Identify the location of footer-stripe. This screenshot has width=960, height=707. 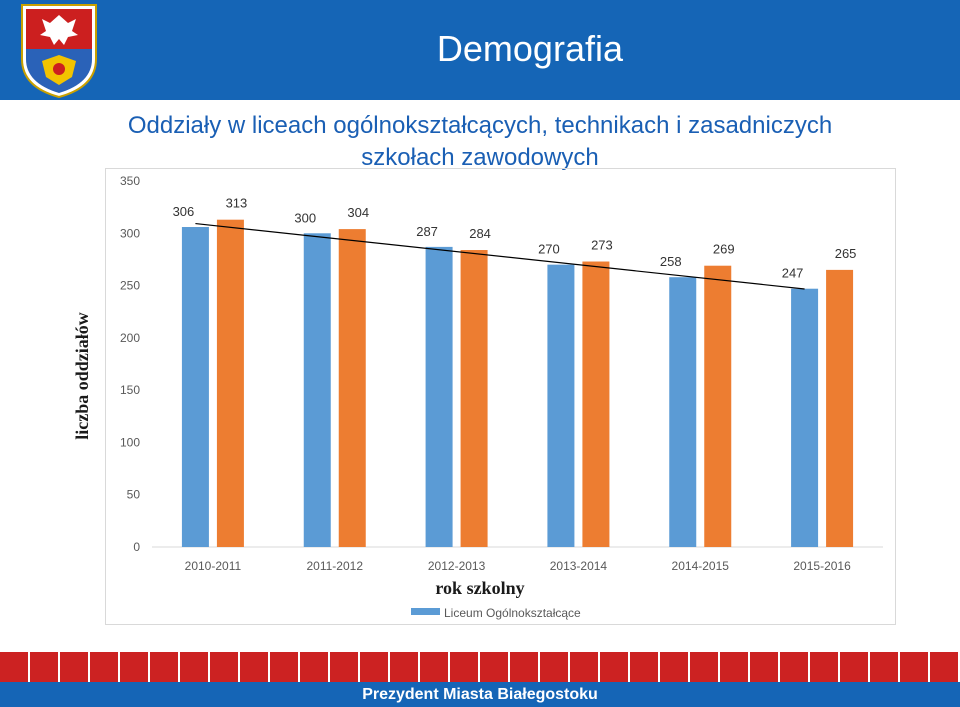
(480, 667).